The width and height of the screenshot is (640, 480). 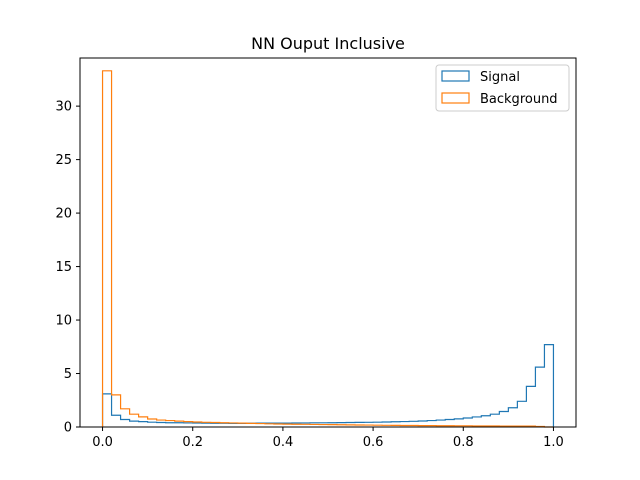 What do you see at coordinates (283, 442) in the screenshot?
I see `x-tick-label: 0.4` at bounding box center [283, 442].